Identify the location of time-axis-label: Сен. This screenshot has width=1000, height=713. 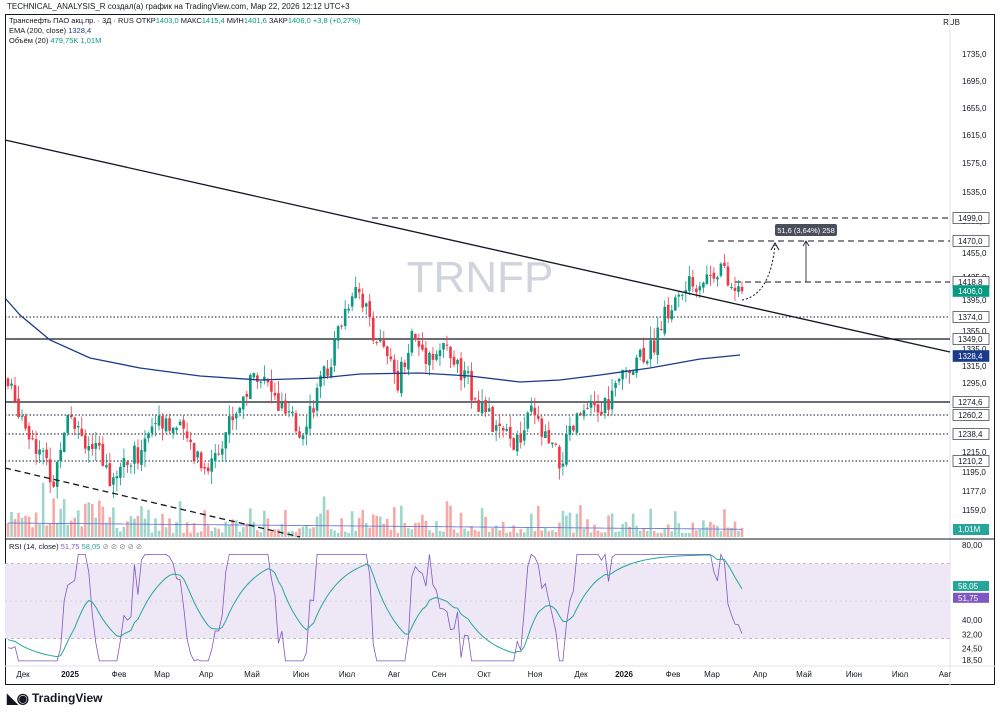
(439, 674).